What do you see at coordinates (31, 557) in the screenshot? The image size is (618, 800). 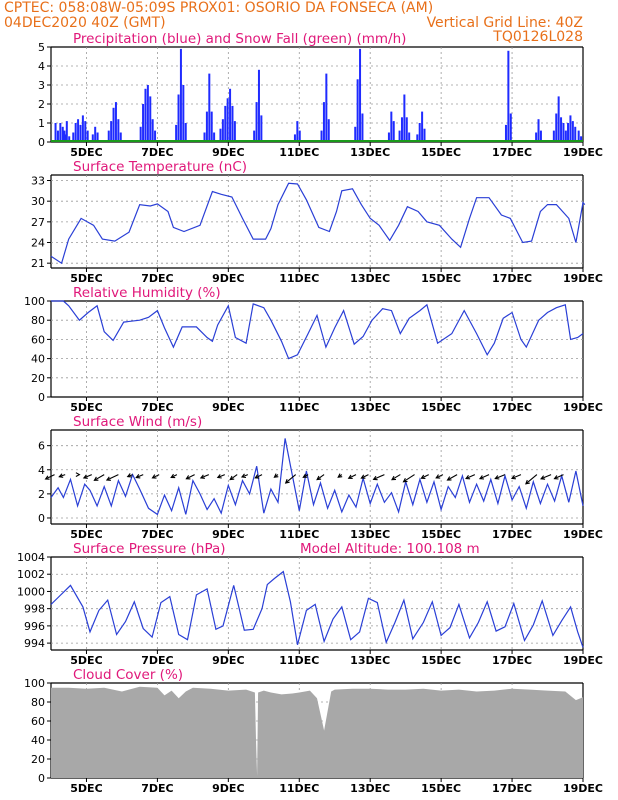 I see `y-tick-label: 1004` at bounding box center [31, 557].